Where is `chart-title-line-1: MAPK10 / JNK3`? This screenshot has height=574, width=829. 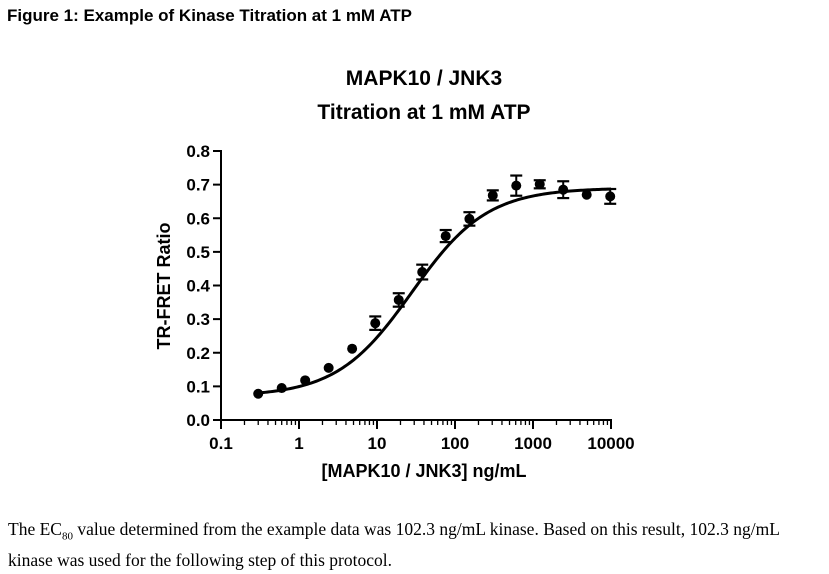 chart-title-line-1: MAPK10 / JNK3 is located at coordinates (424, 78).